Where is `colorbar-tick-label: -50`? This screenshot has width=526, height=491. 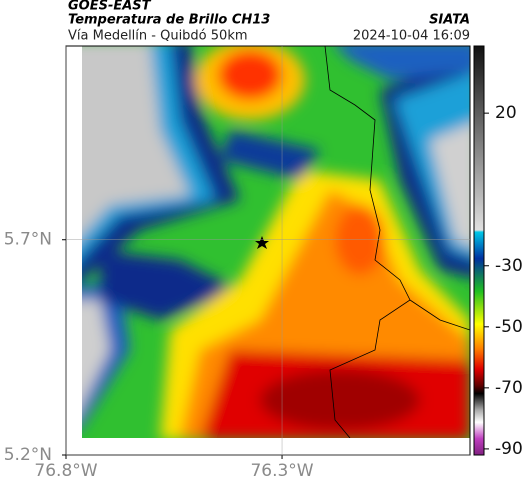
colorbar-tick-label: -50 is located at coordinates (509, 327).